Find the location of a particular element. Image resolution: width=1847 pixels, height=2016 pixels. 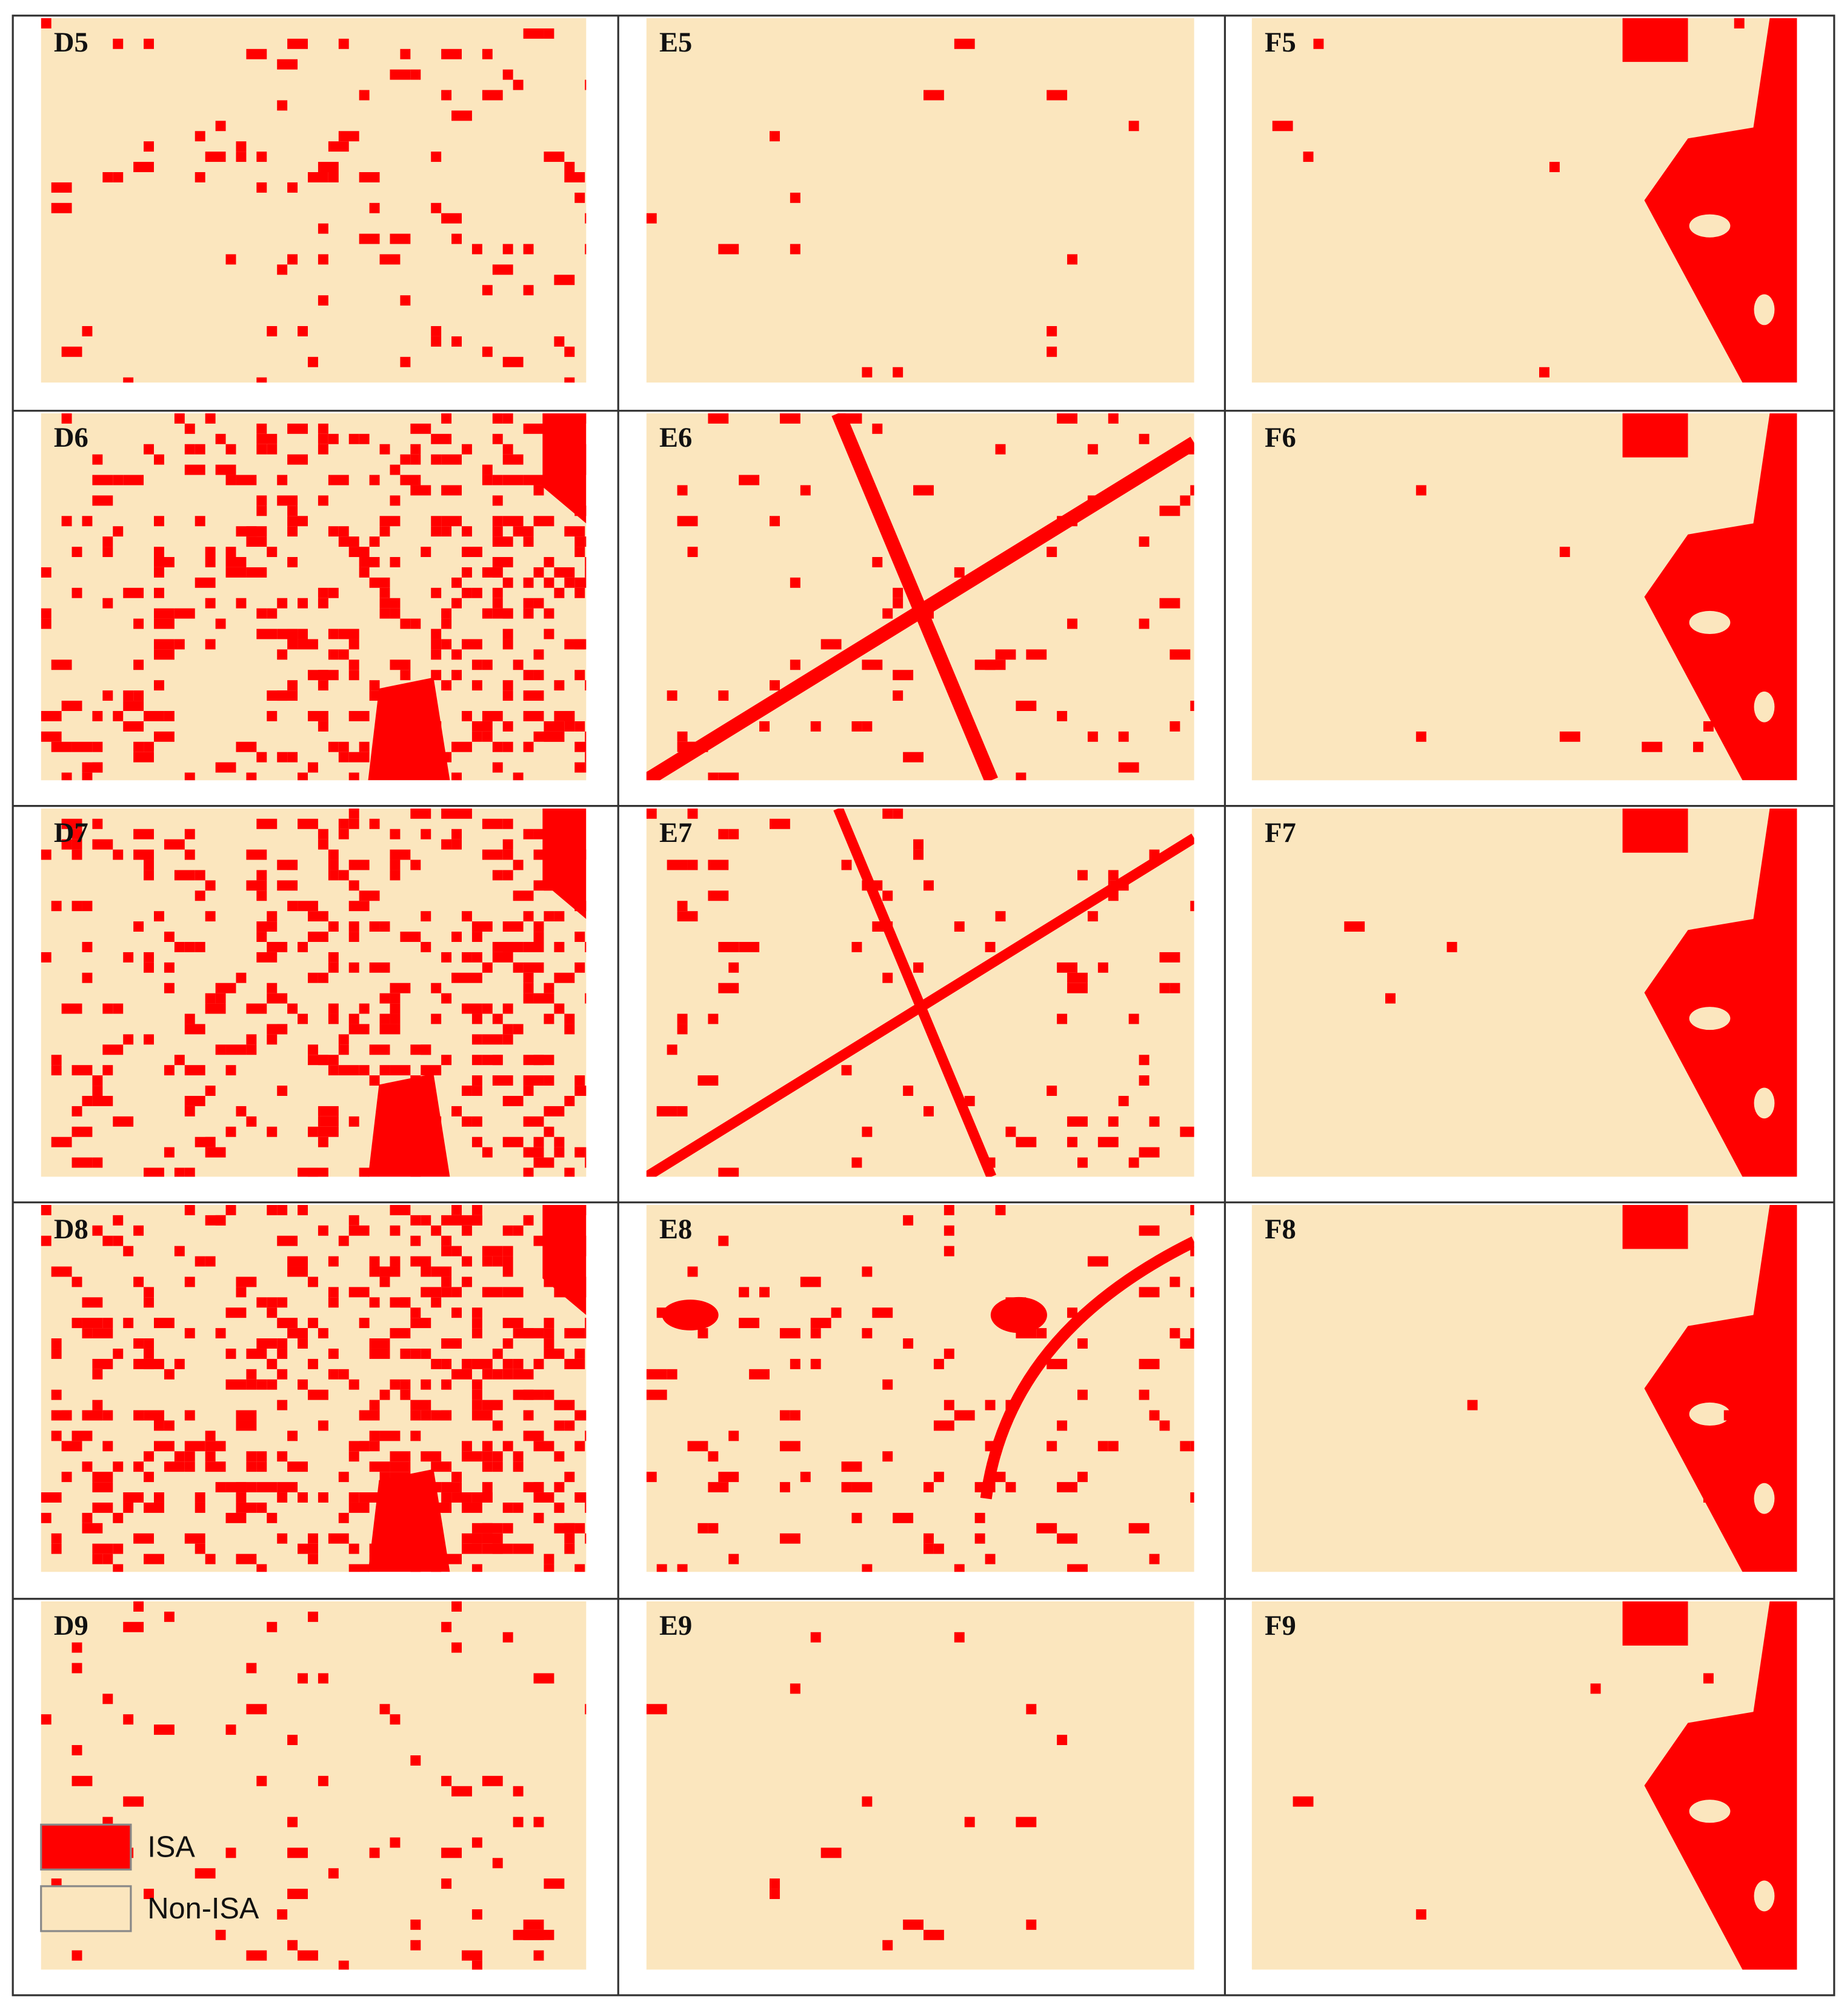

panel-label: E9 is located at coordinates (675, 1625).